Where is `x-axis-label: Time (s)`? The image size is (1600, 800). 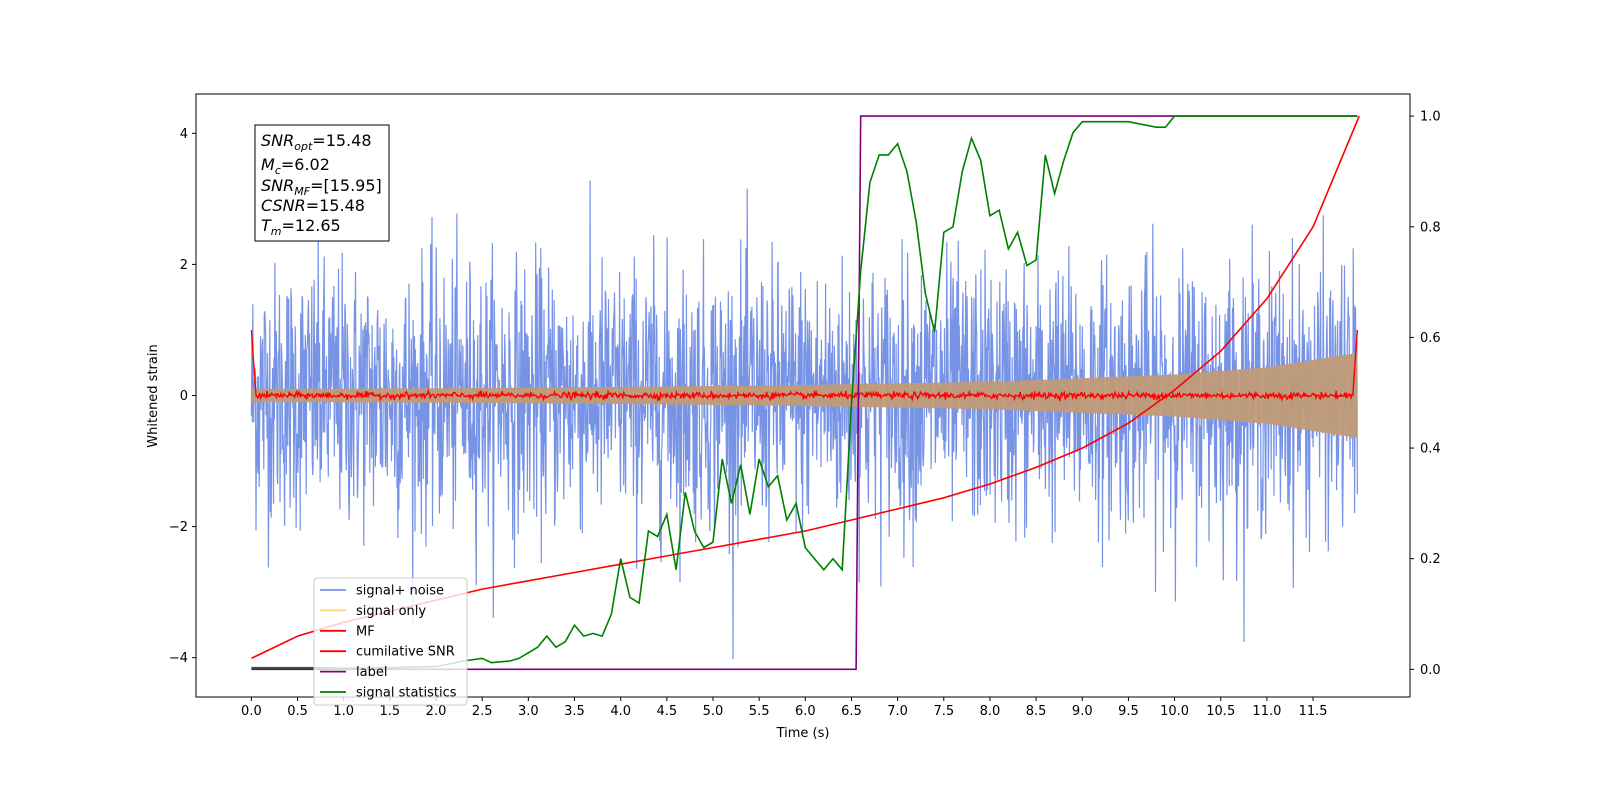 x-axis-label: Time (s) is located at coordinates (803, 733).